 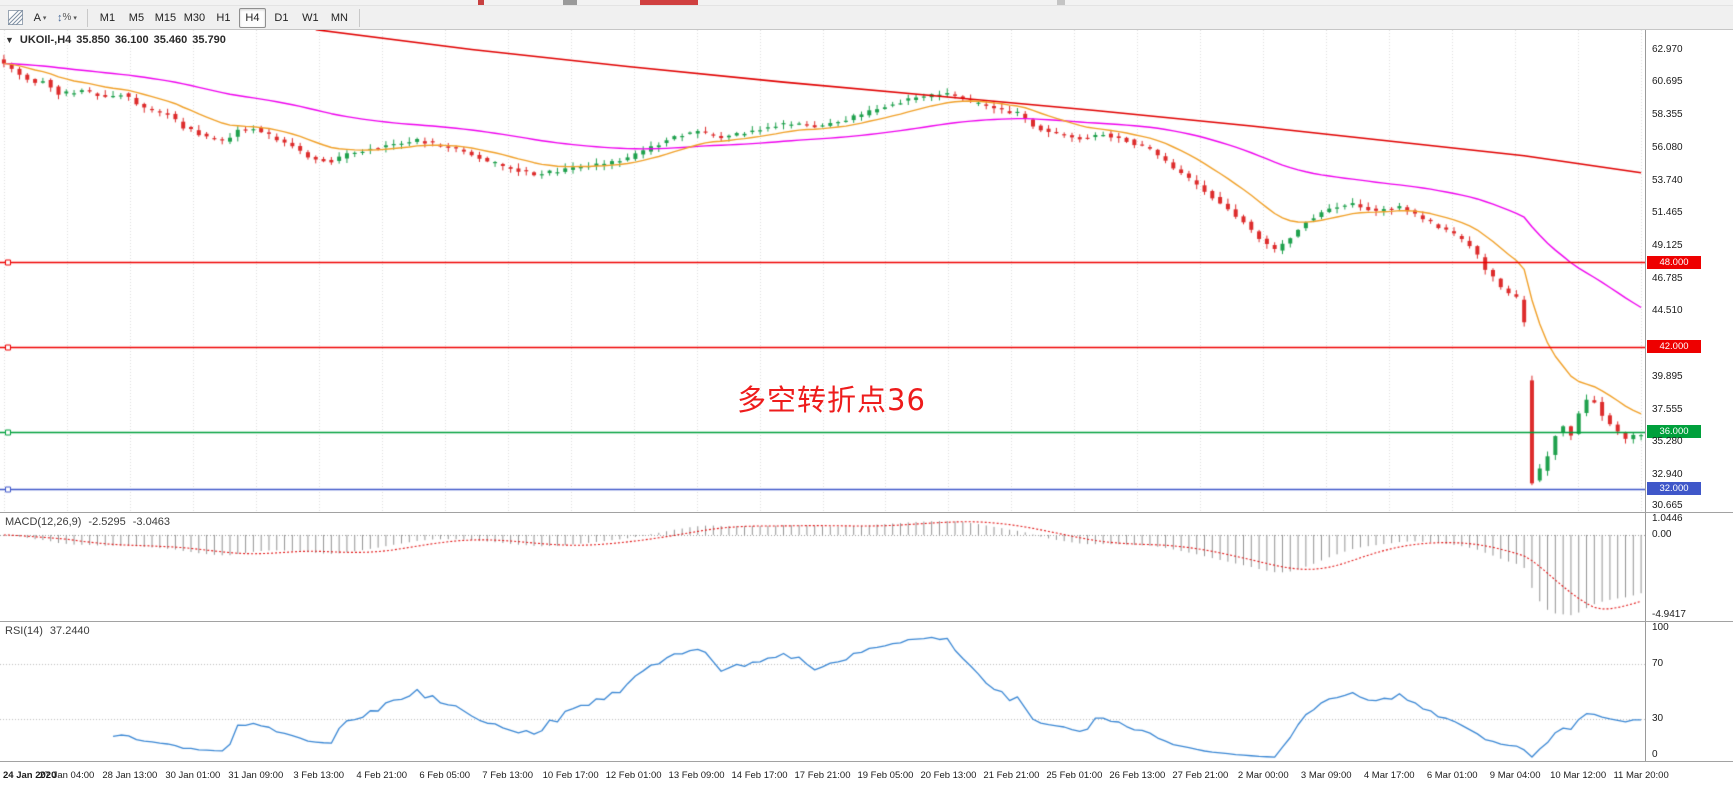 What do you see at coordinates (1674, 489) in the screenshot?
I see `price-line-badge: 32.000` at bounding box center [1674, 489].